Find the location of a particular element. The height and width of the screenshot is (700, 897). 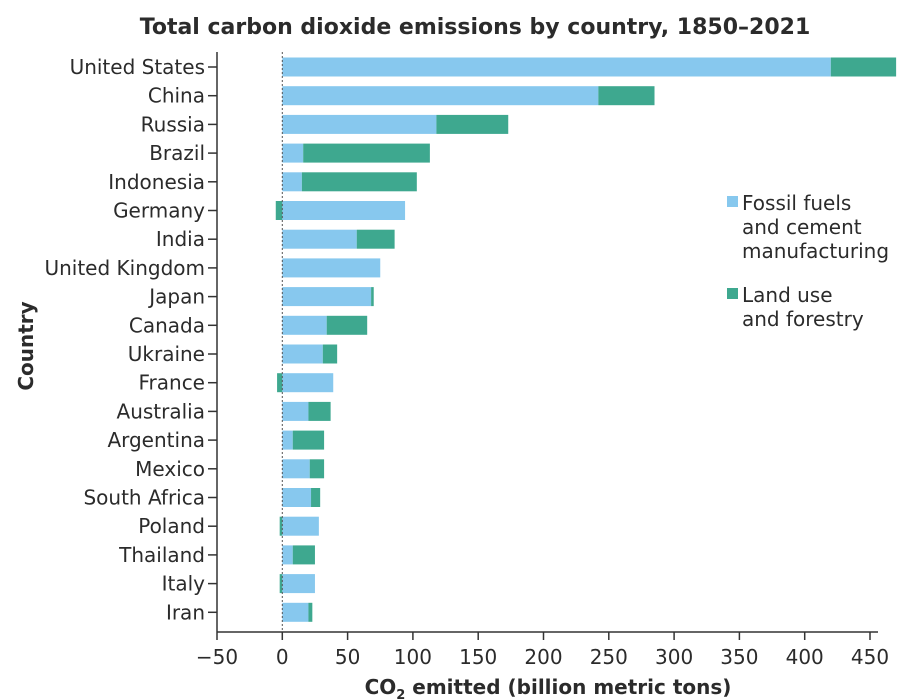

x-axis-title-subscript: 2 is located at coordinates (400, 694).